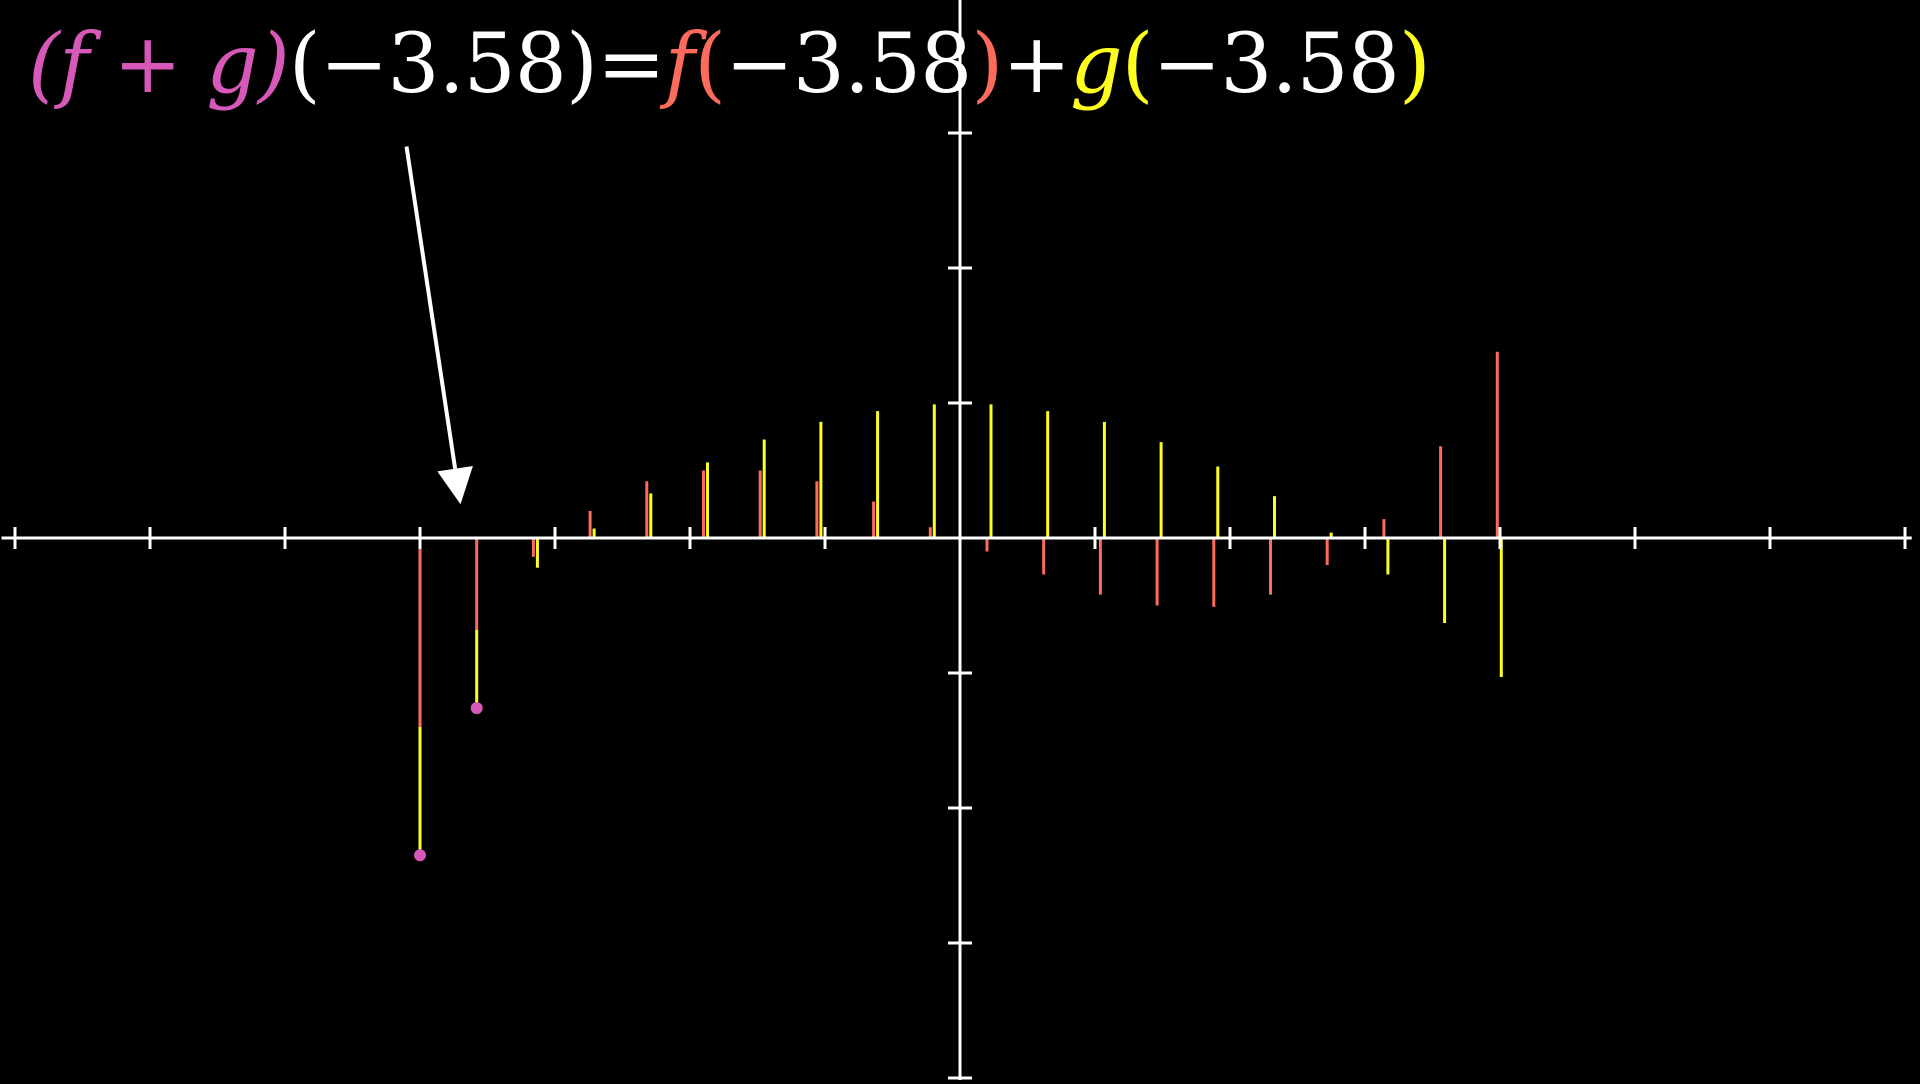 This screenshot has width=1920, height=1084. Describe the element at coordinates (679, 64) in the screenshot. I see `formula-f2: f` at that location.